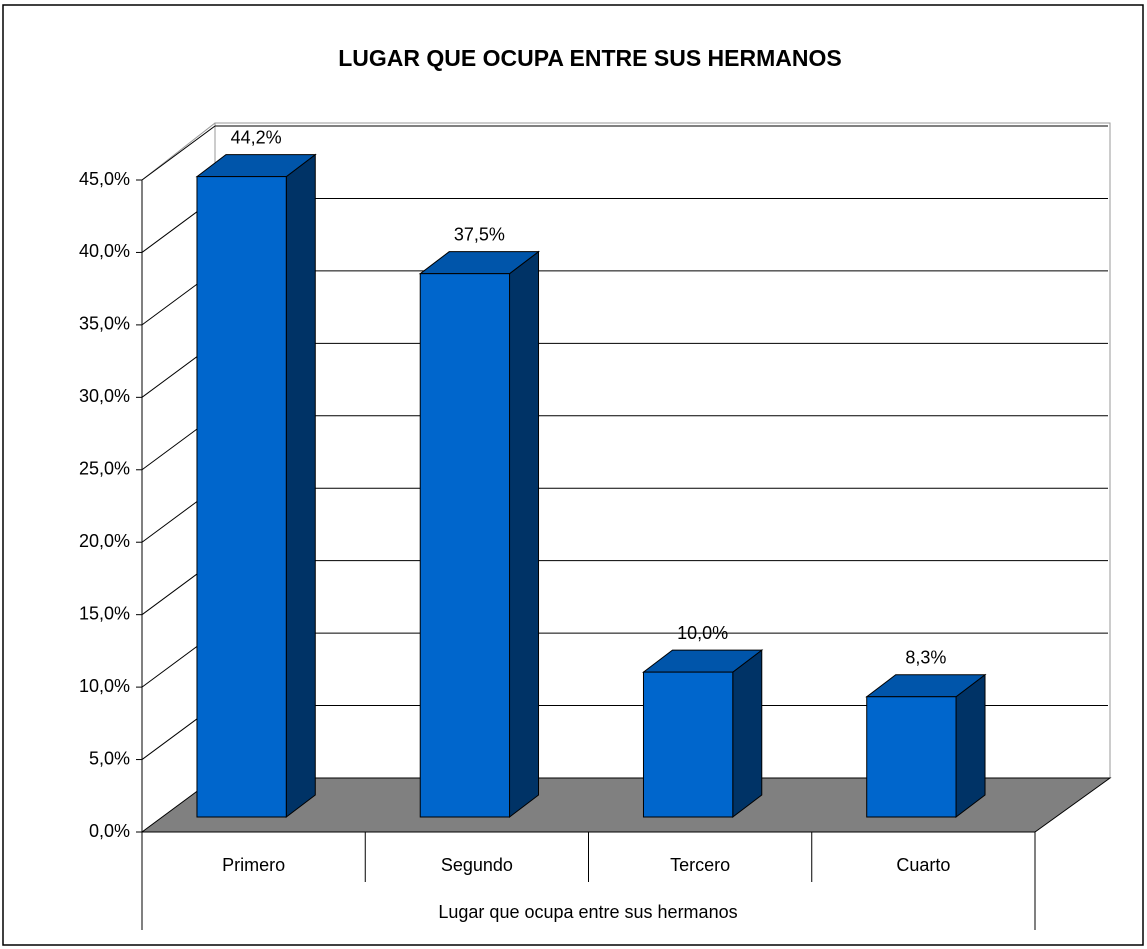 The image size is (1147, 949). What do you see at coordinates (104, 324) in the screenshot?
I see `y-tick-label: 35,0%` at bounding box center [104, 324].